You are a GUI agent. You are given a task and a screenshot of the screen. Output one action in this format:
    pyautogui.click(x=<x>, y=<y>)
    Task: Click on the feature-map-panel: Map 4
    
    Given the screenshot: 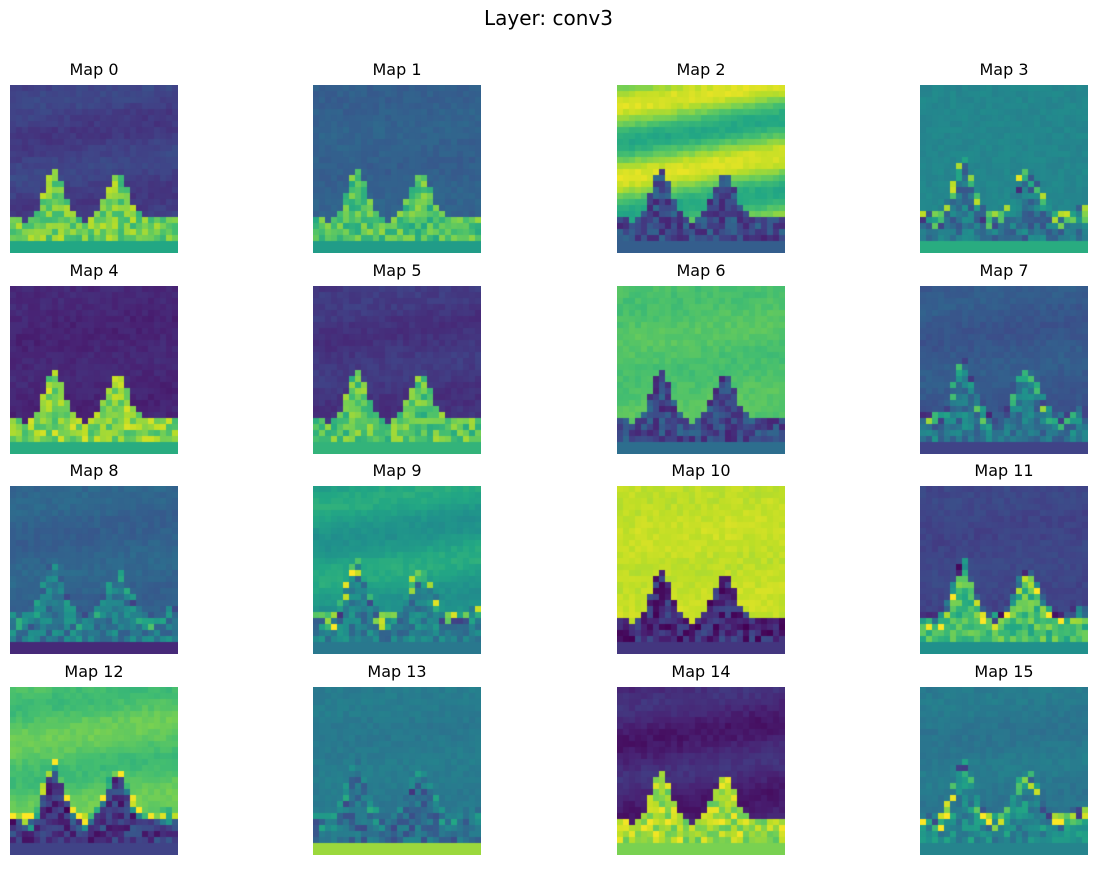 What is the action you would take?
    pyautogui.click(x=94, y=357)
    